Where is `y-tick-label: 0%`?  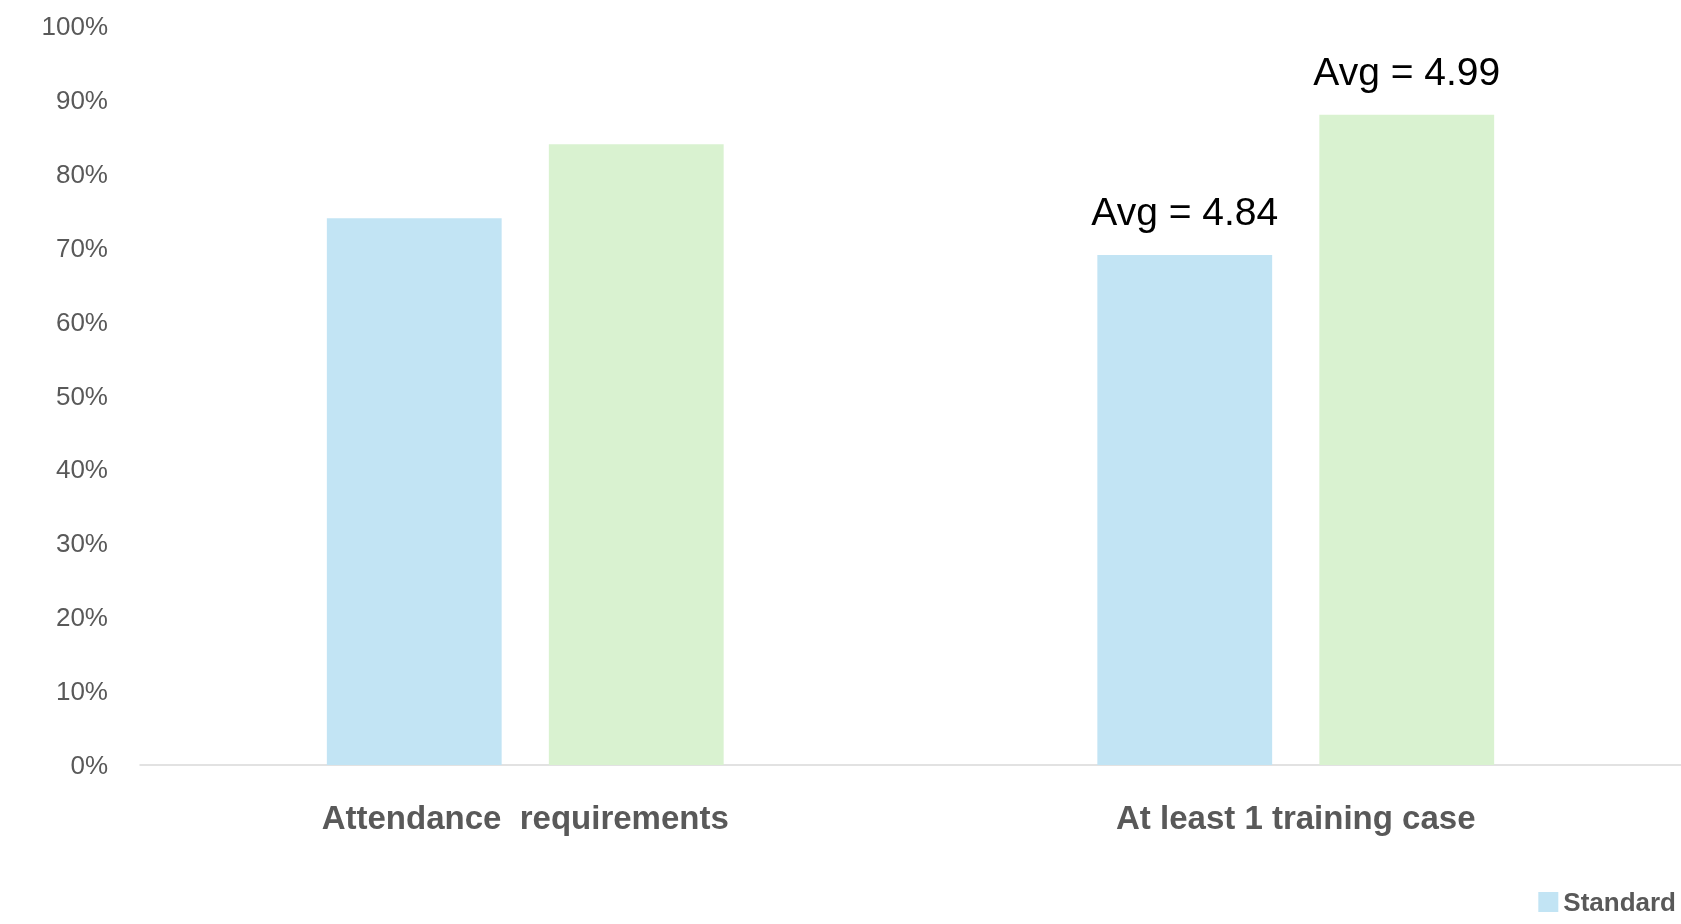 y-tick-label: 0% is located at coordinates (89, 765).